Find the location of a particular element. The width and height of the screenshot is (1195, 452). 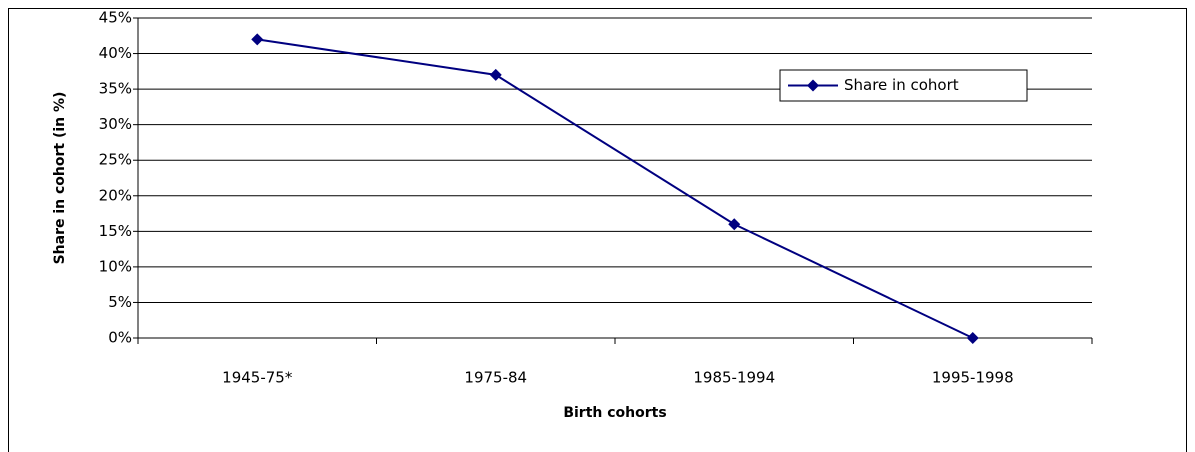

y-tick-label: 45% is located at coordinates (115, 18).